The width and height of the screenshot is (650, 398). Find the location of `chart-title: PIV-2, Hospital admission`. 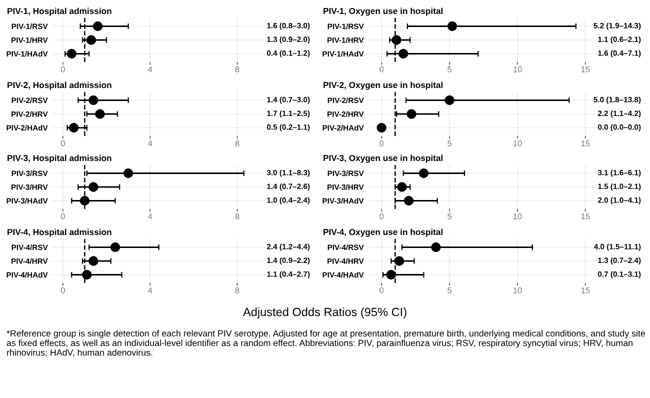

chart-title: PIV-2, Hospital admission is located at coordinates (60, 86).